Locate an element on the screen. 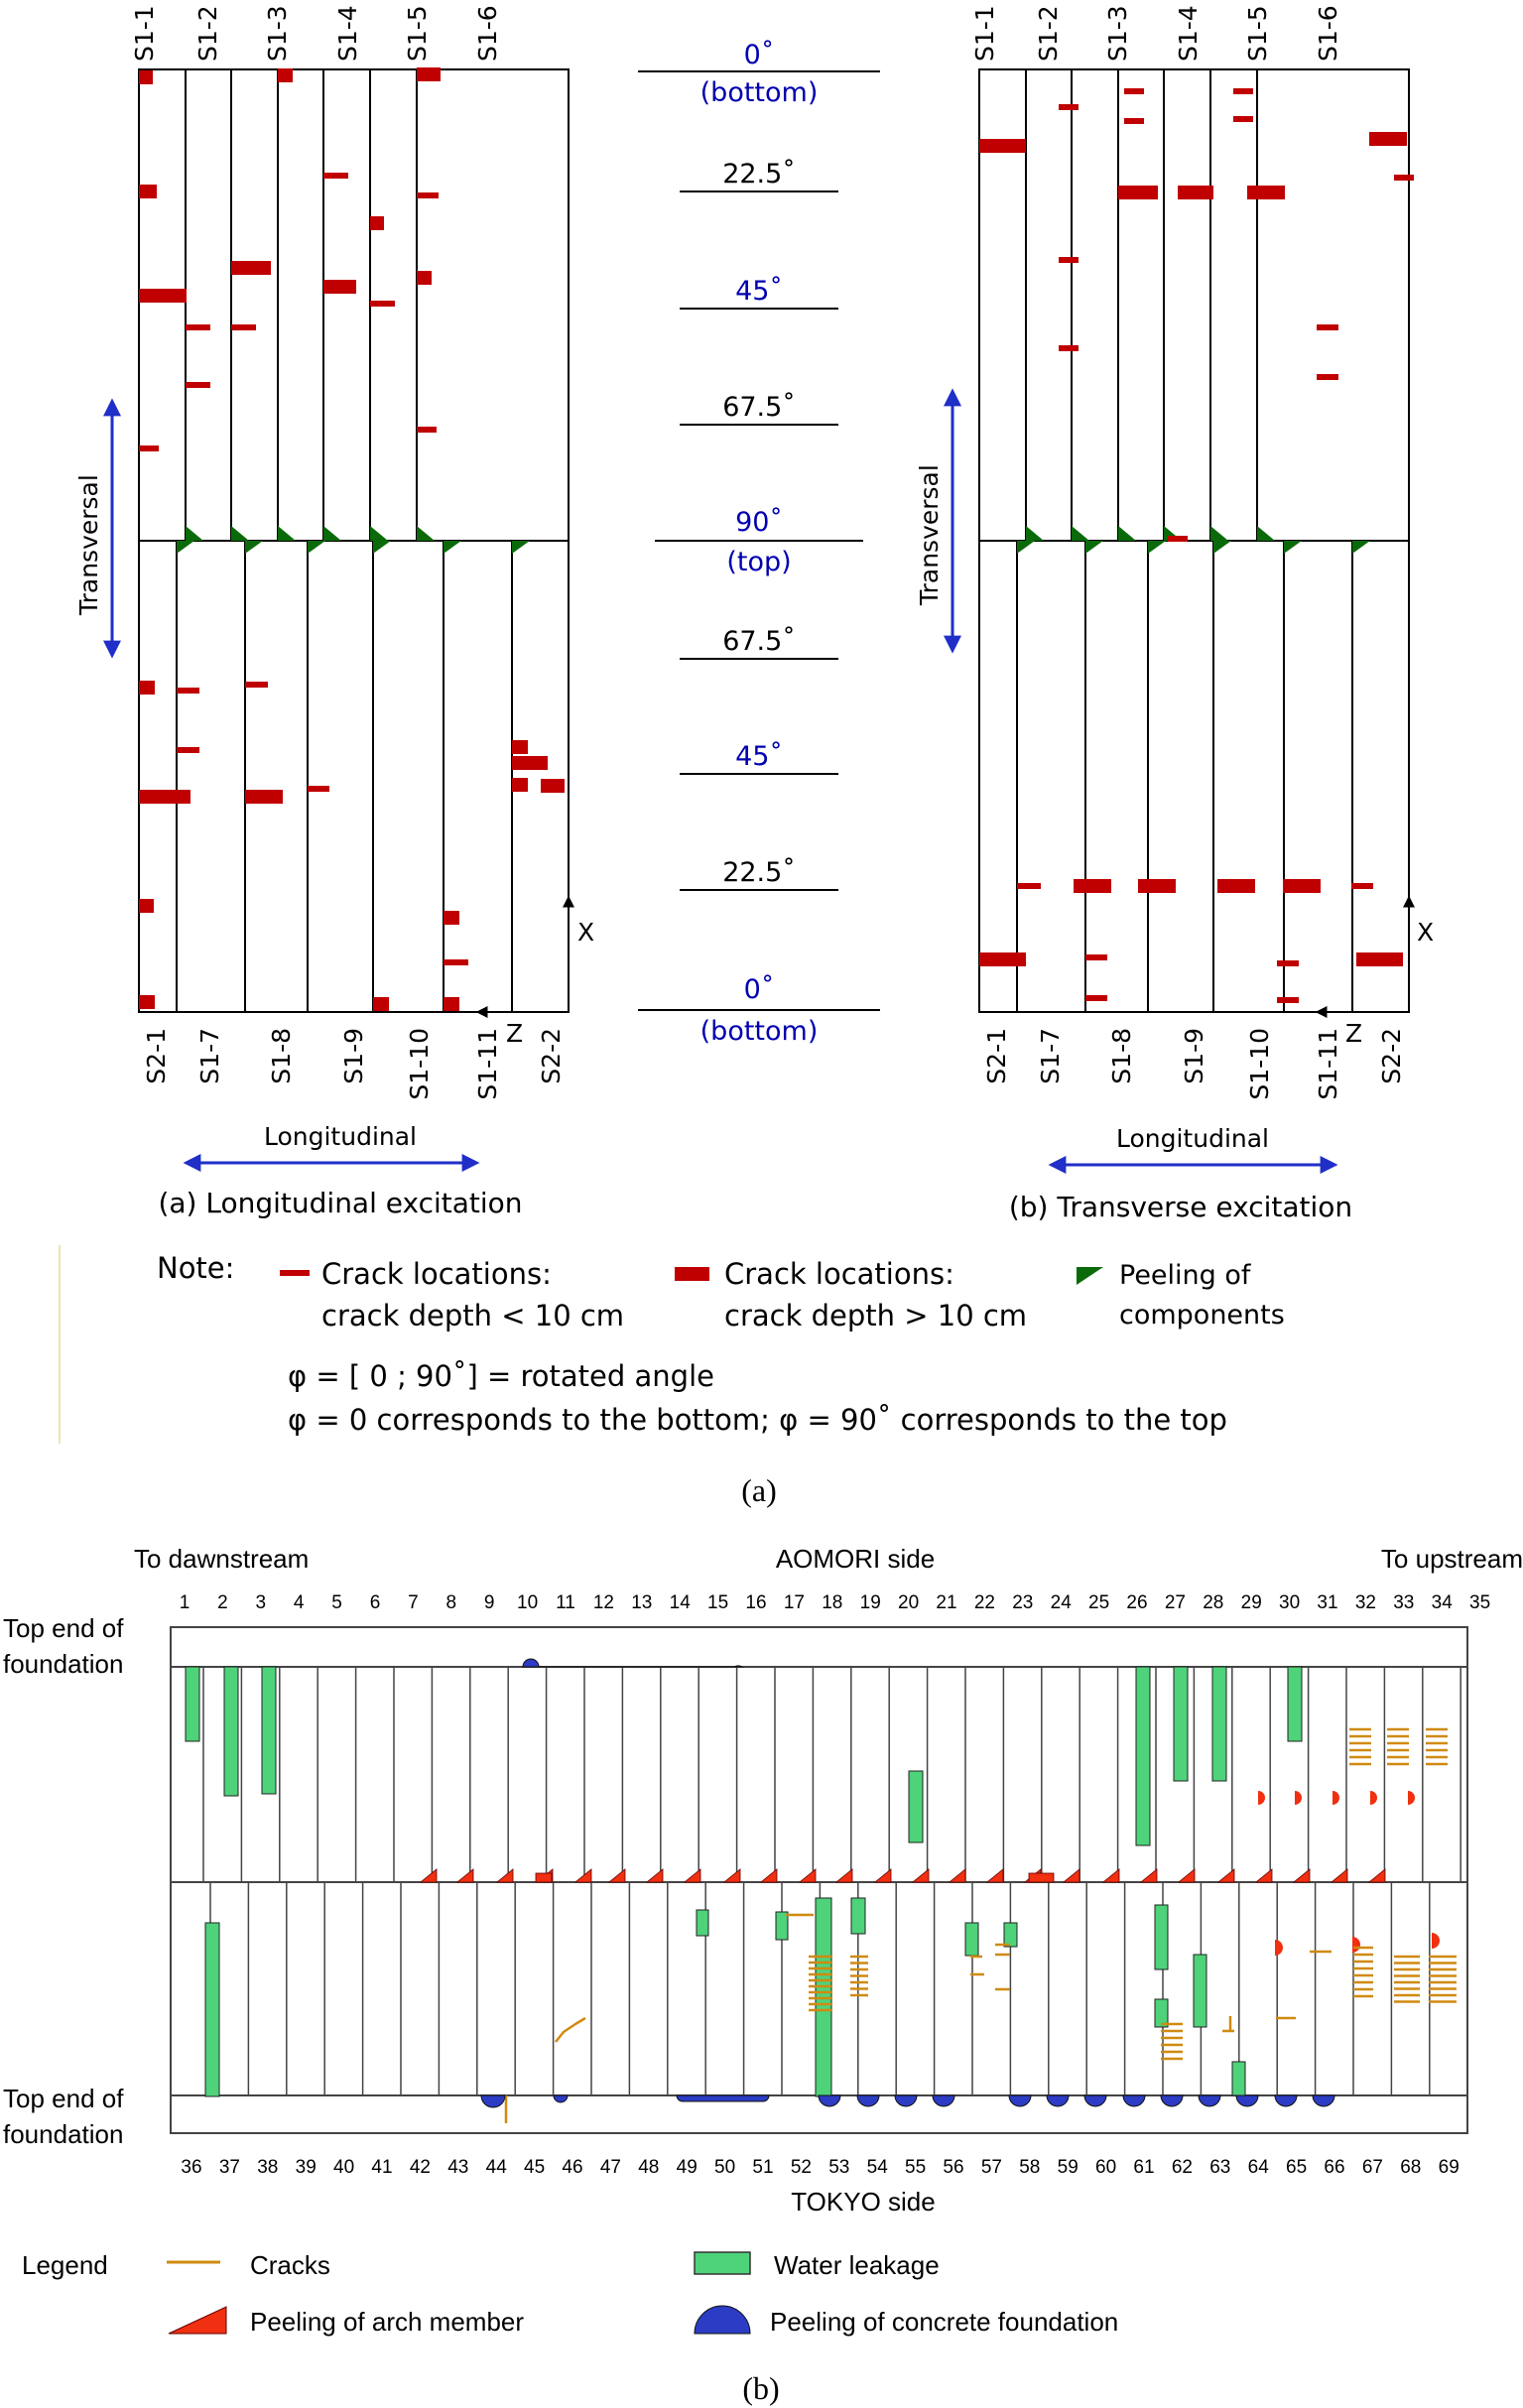 This screenshot has width=1523, height=2408. top-span-number: 15 is located at coordinates (717, 1602).